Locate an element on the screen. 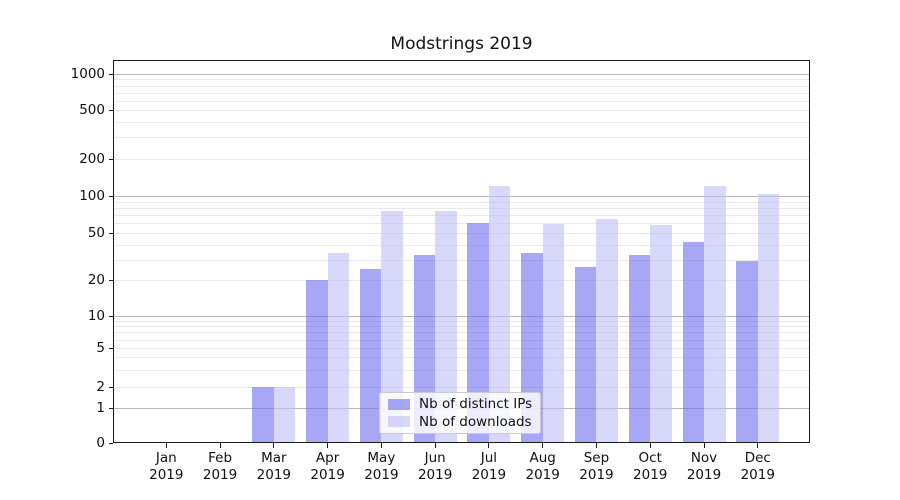 The width and height of the screenshot is (900, 500). legend-item: Nb of distinct IPs is located at coordinates (460, 404).